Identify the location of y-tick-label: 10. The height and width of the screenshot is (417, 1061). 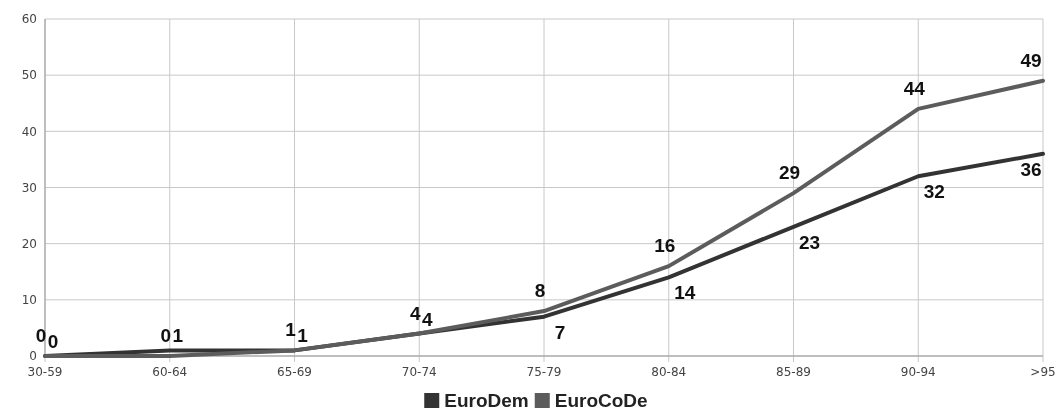
(29, 300).